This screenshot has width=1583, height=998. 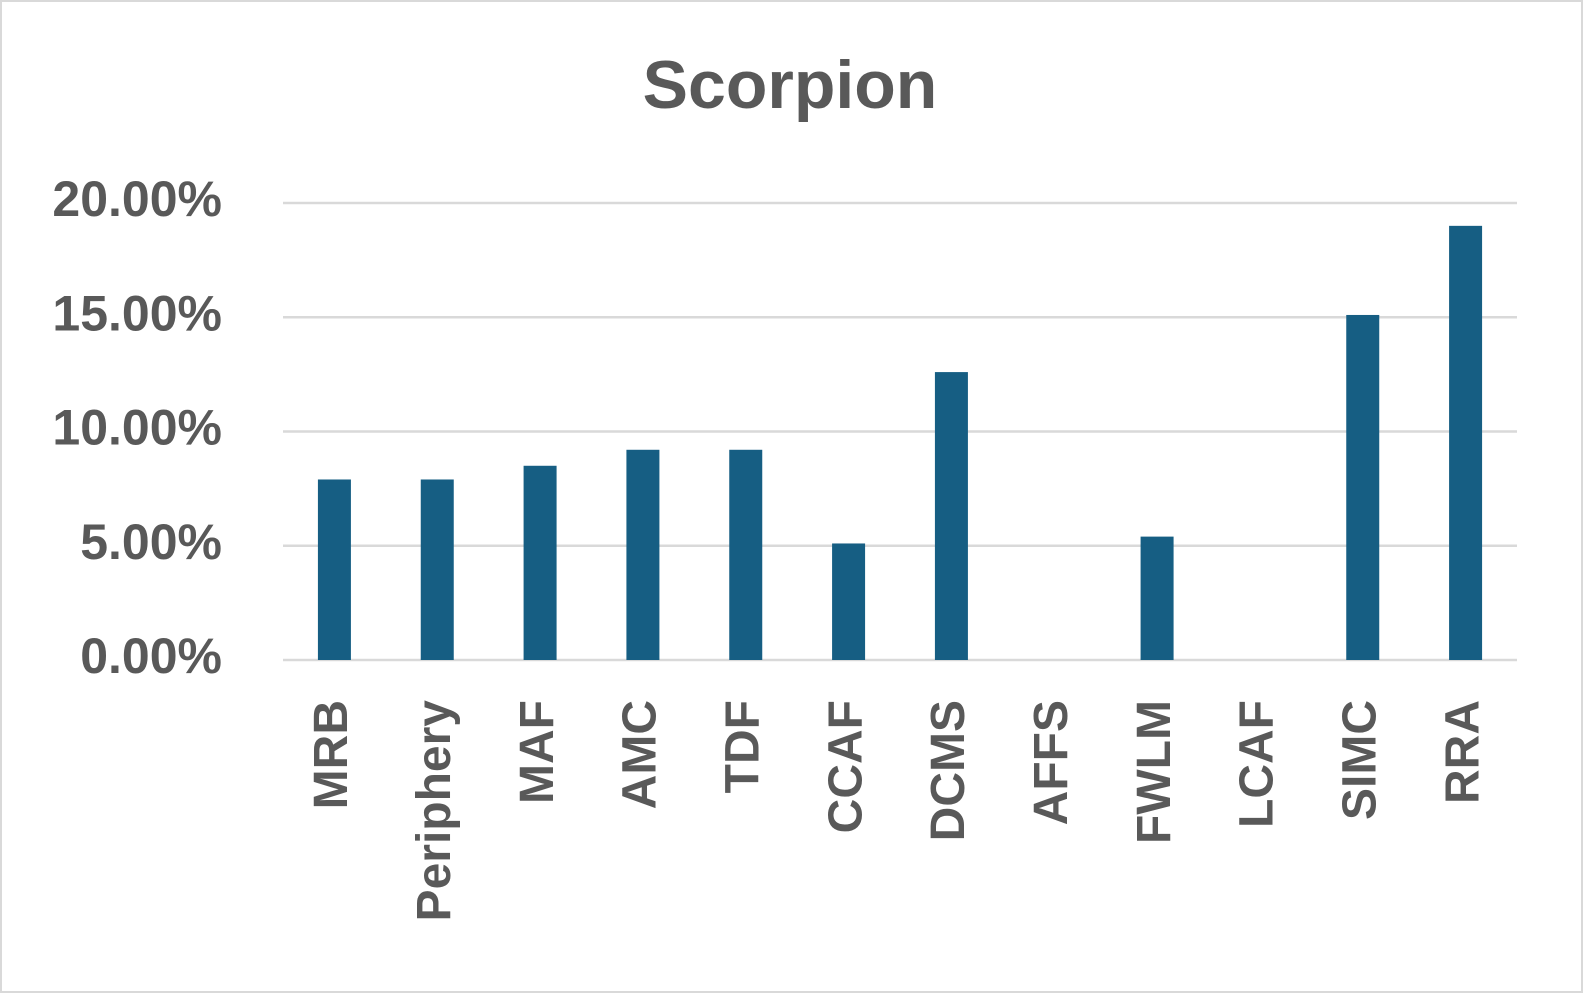 What do you see at coordinates (137, 428) in the screenshot?
I see `y-tick-label: 10.00%` at bounding box center [137, 428].